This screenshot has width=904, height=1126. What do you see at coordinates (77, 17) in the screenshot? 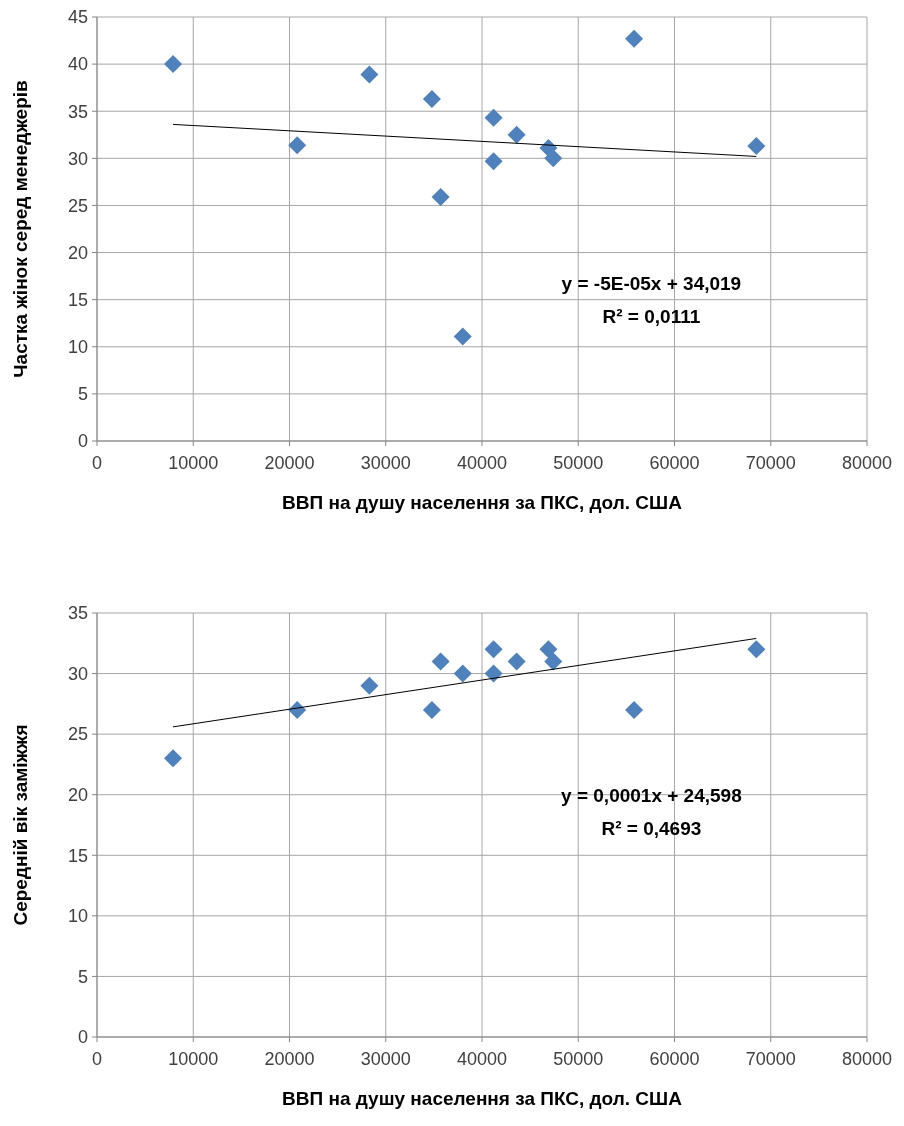
I see `y-tick-label: 45` at bounding box center [77, 17].